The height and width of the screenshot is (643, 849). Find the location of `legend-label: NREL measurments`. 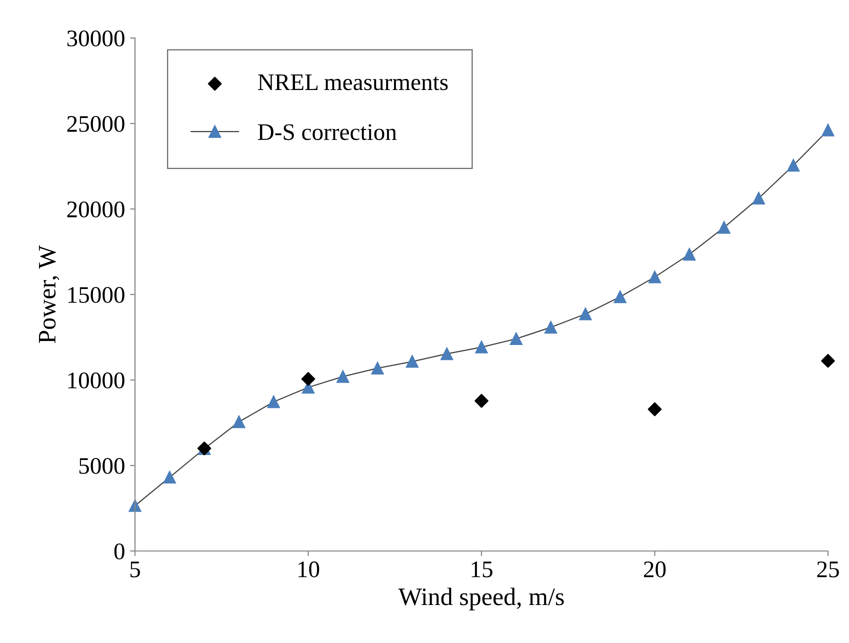

legend-label: NREL measurments is located at coordinates (353, 82).